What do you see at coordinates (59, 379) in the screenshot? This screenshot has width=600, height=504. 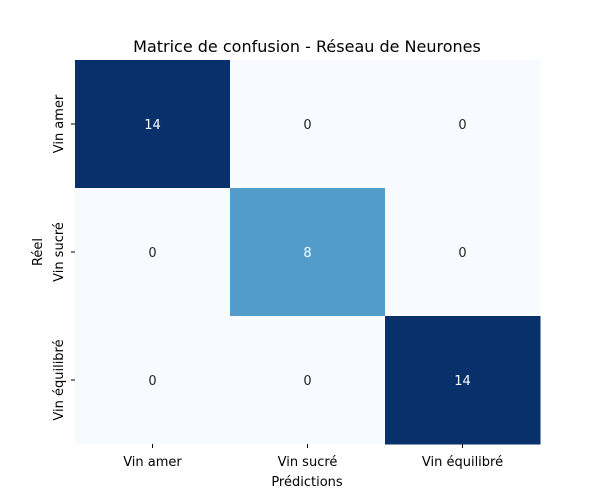 I see `y-tick-label: Vin équilibré` at bounding box center [59, 379].